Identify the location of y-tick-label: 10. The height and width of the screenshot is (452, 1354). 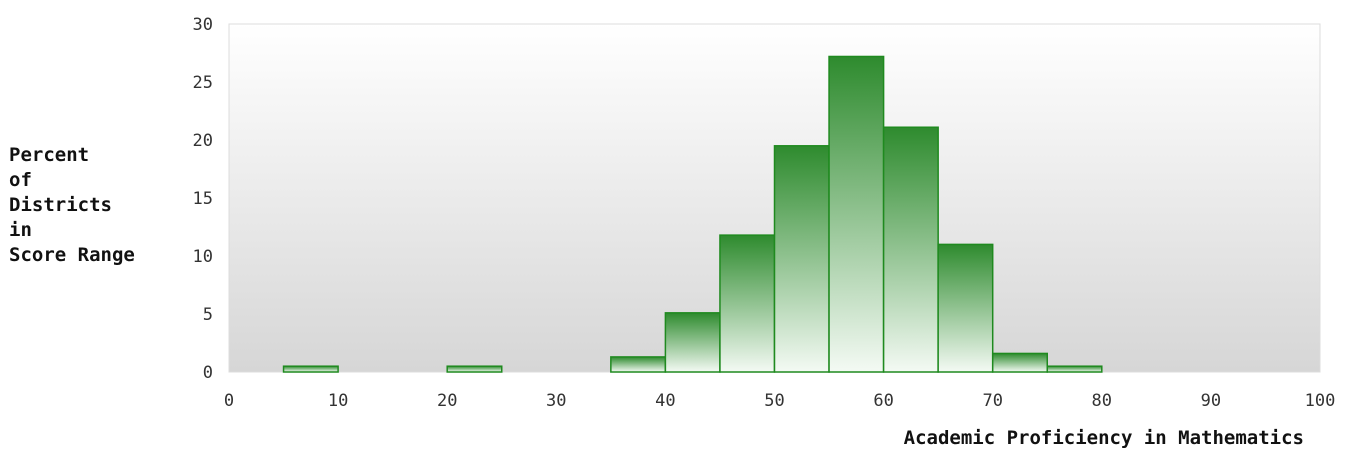
(203, 257).